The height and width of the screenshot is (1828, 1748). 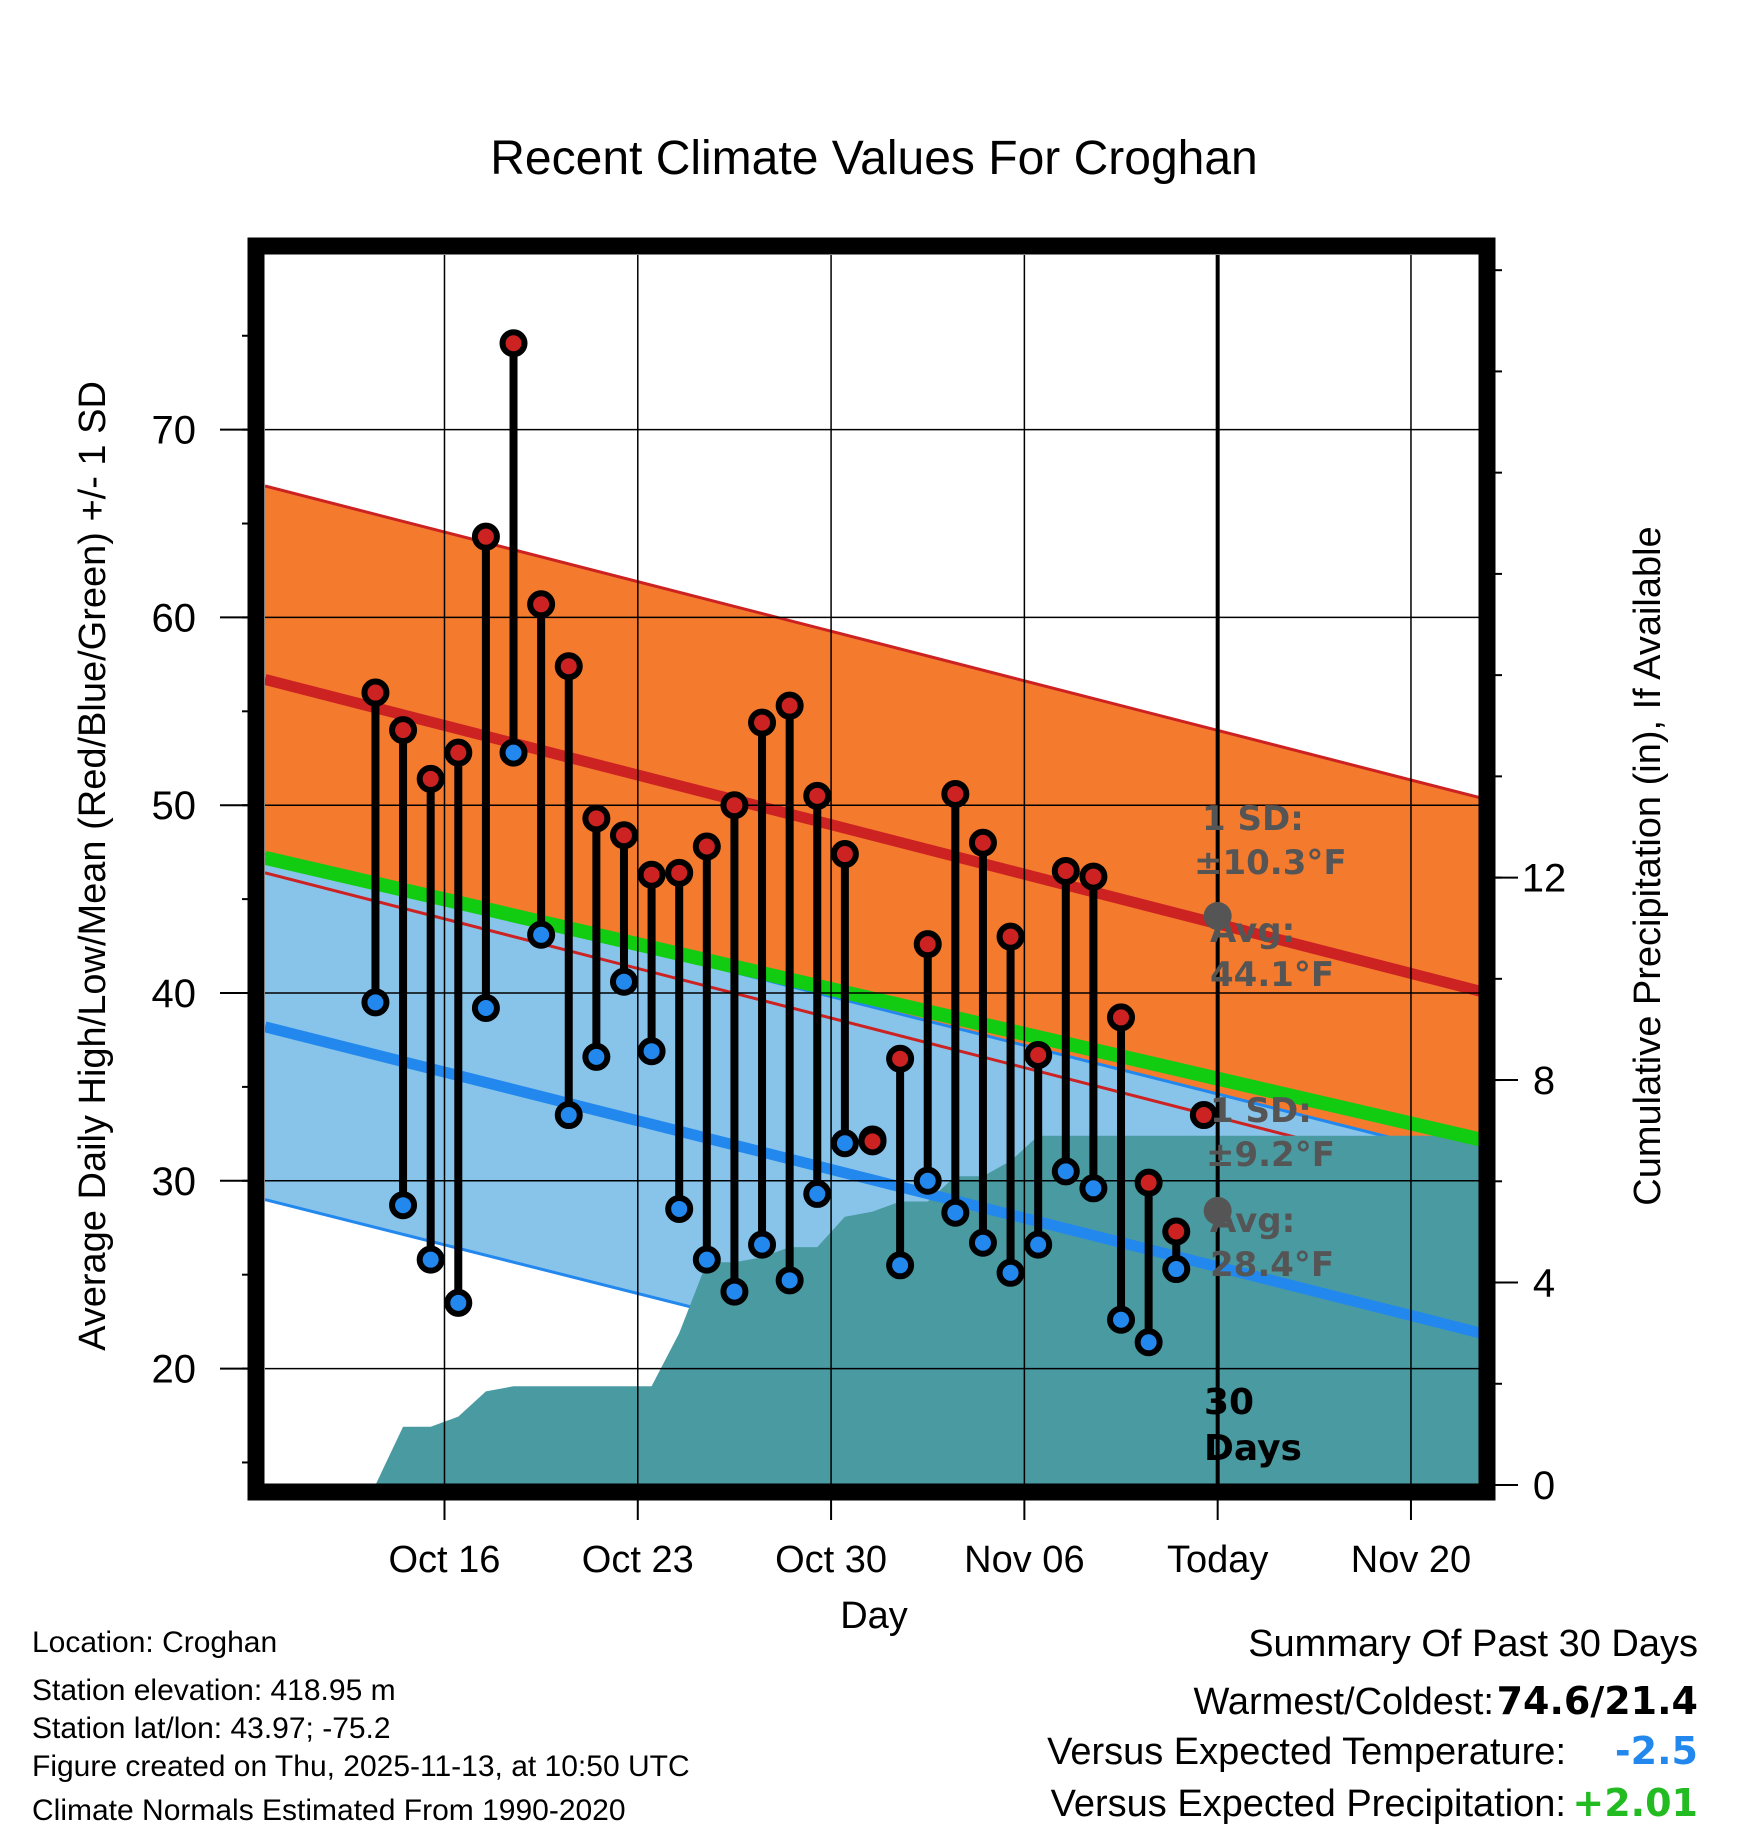 What do you see at coordinates (1217, 916) in the screenshot?
I see `today-high-avg-point` at bounding box center [1217, 916].